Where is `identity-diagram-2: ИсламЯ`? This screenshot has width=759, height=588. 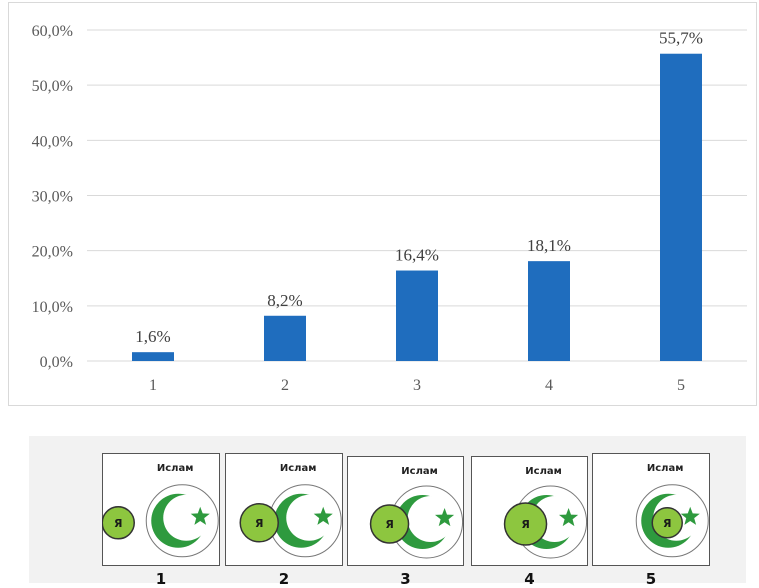
identity-diagram-2: ИсламЯ is located at coordinates (284, 509).